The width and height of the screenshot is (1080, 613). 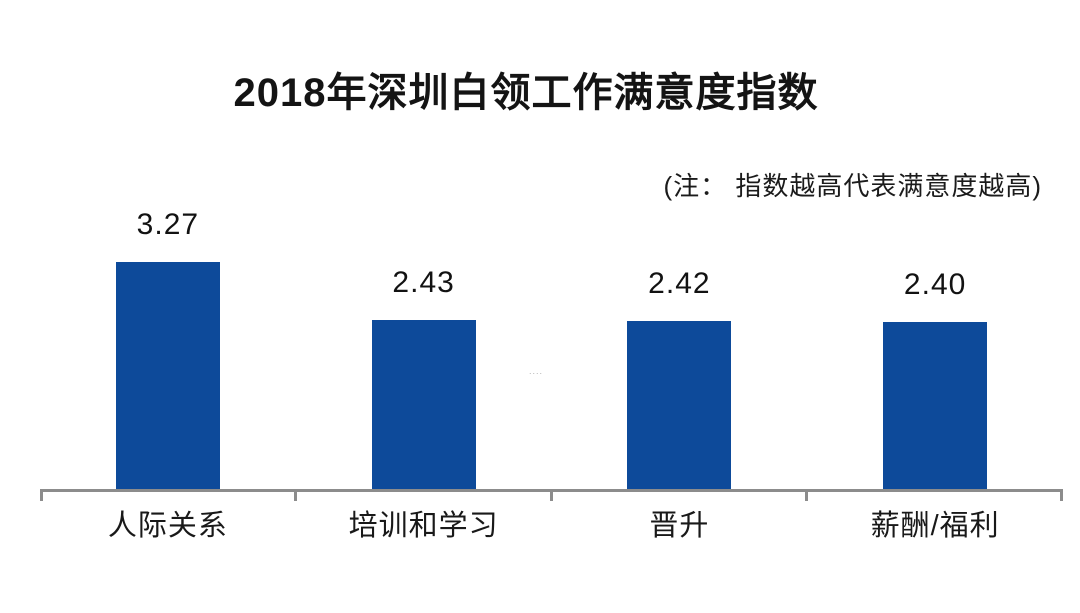 What do you see at coordinates (526, 93) in the screenshot?
I see `chart-title: 2018年深圳白领工作满意度指数` at bounding box center [526, 93].